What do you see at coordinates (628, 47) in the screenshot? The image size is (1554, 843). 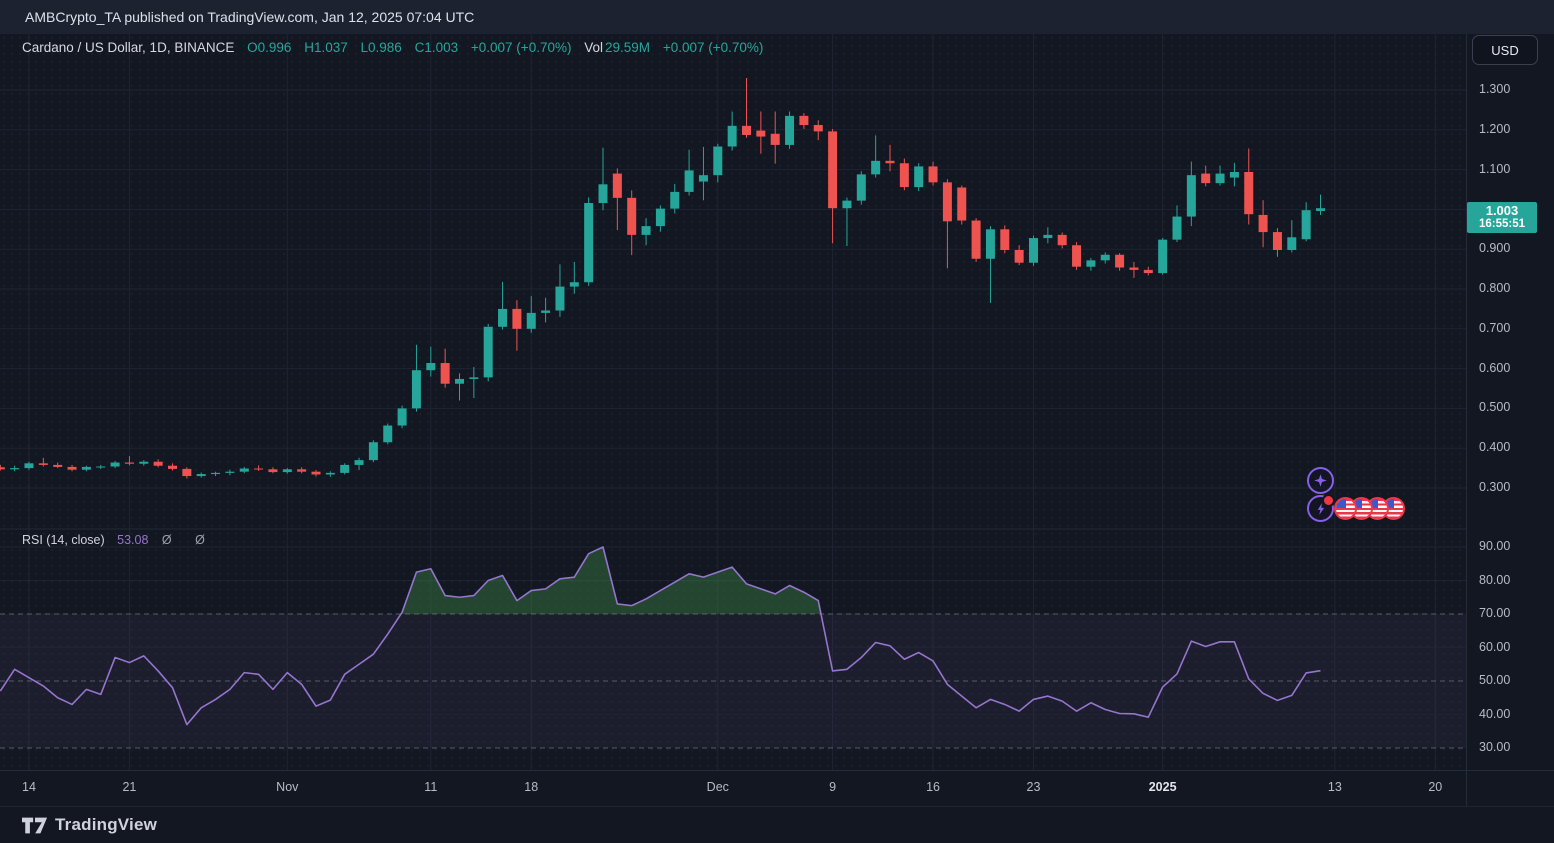 I see `volume-value: 29.59M` at bounding box center [628, 47].